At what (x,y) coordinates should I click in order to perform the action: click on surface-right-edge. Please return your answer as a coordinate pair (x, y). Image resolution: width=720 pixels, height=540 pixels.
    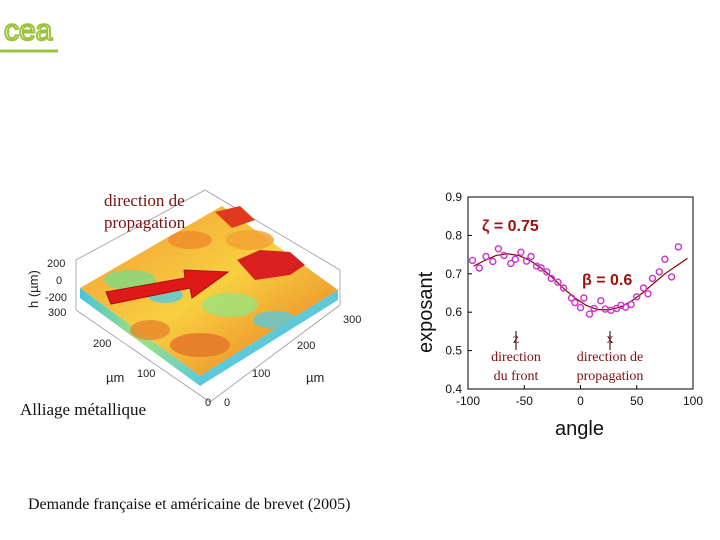
    Looking at the image, I should click on (269, 338).